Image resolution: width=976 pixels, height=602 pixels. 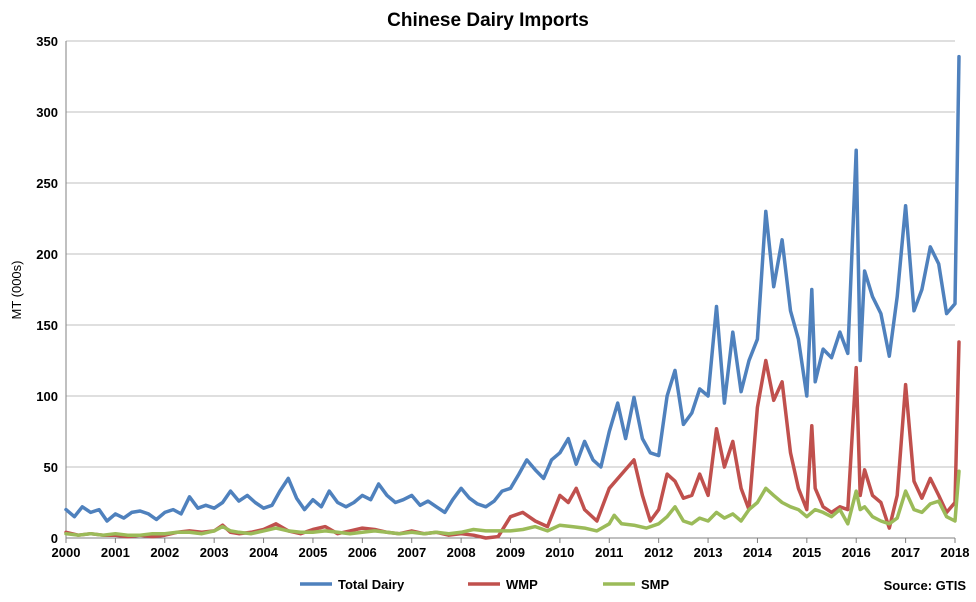 What do you see at coordinates (510, 552) in the screenshot?
I see `x-tick-label: 2009` at bounding box center [510, 552].